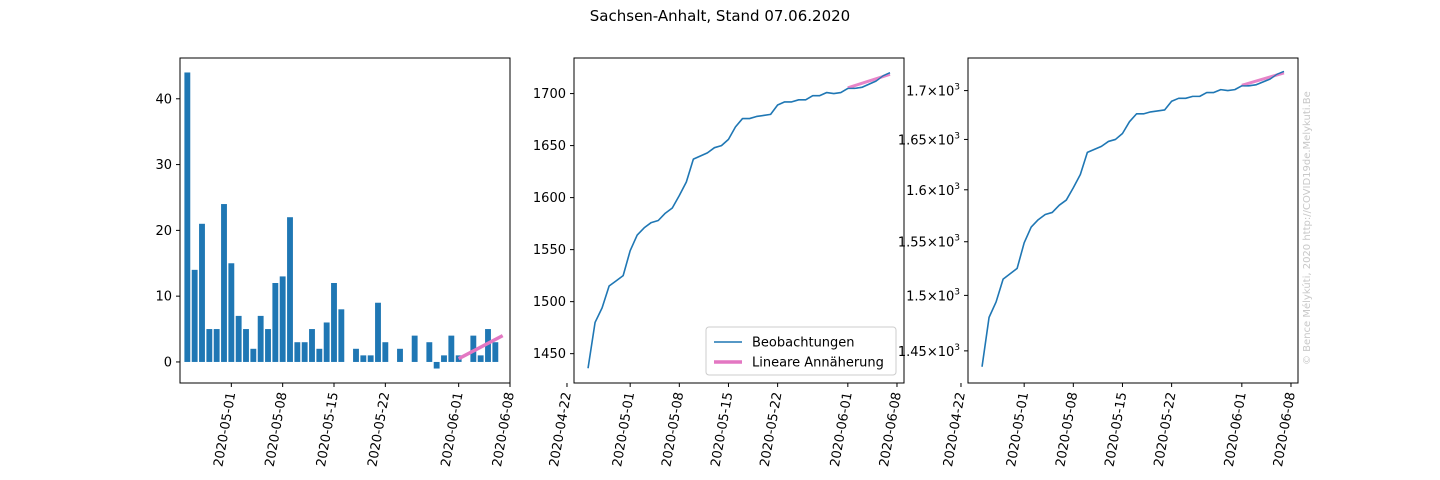 Image resolution: width=1440 pixels, height=480 pixels. I want to click on y-tick-label: 1650, so click(549, 146).